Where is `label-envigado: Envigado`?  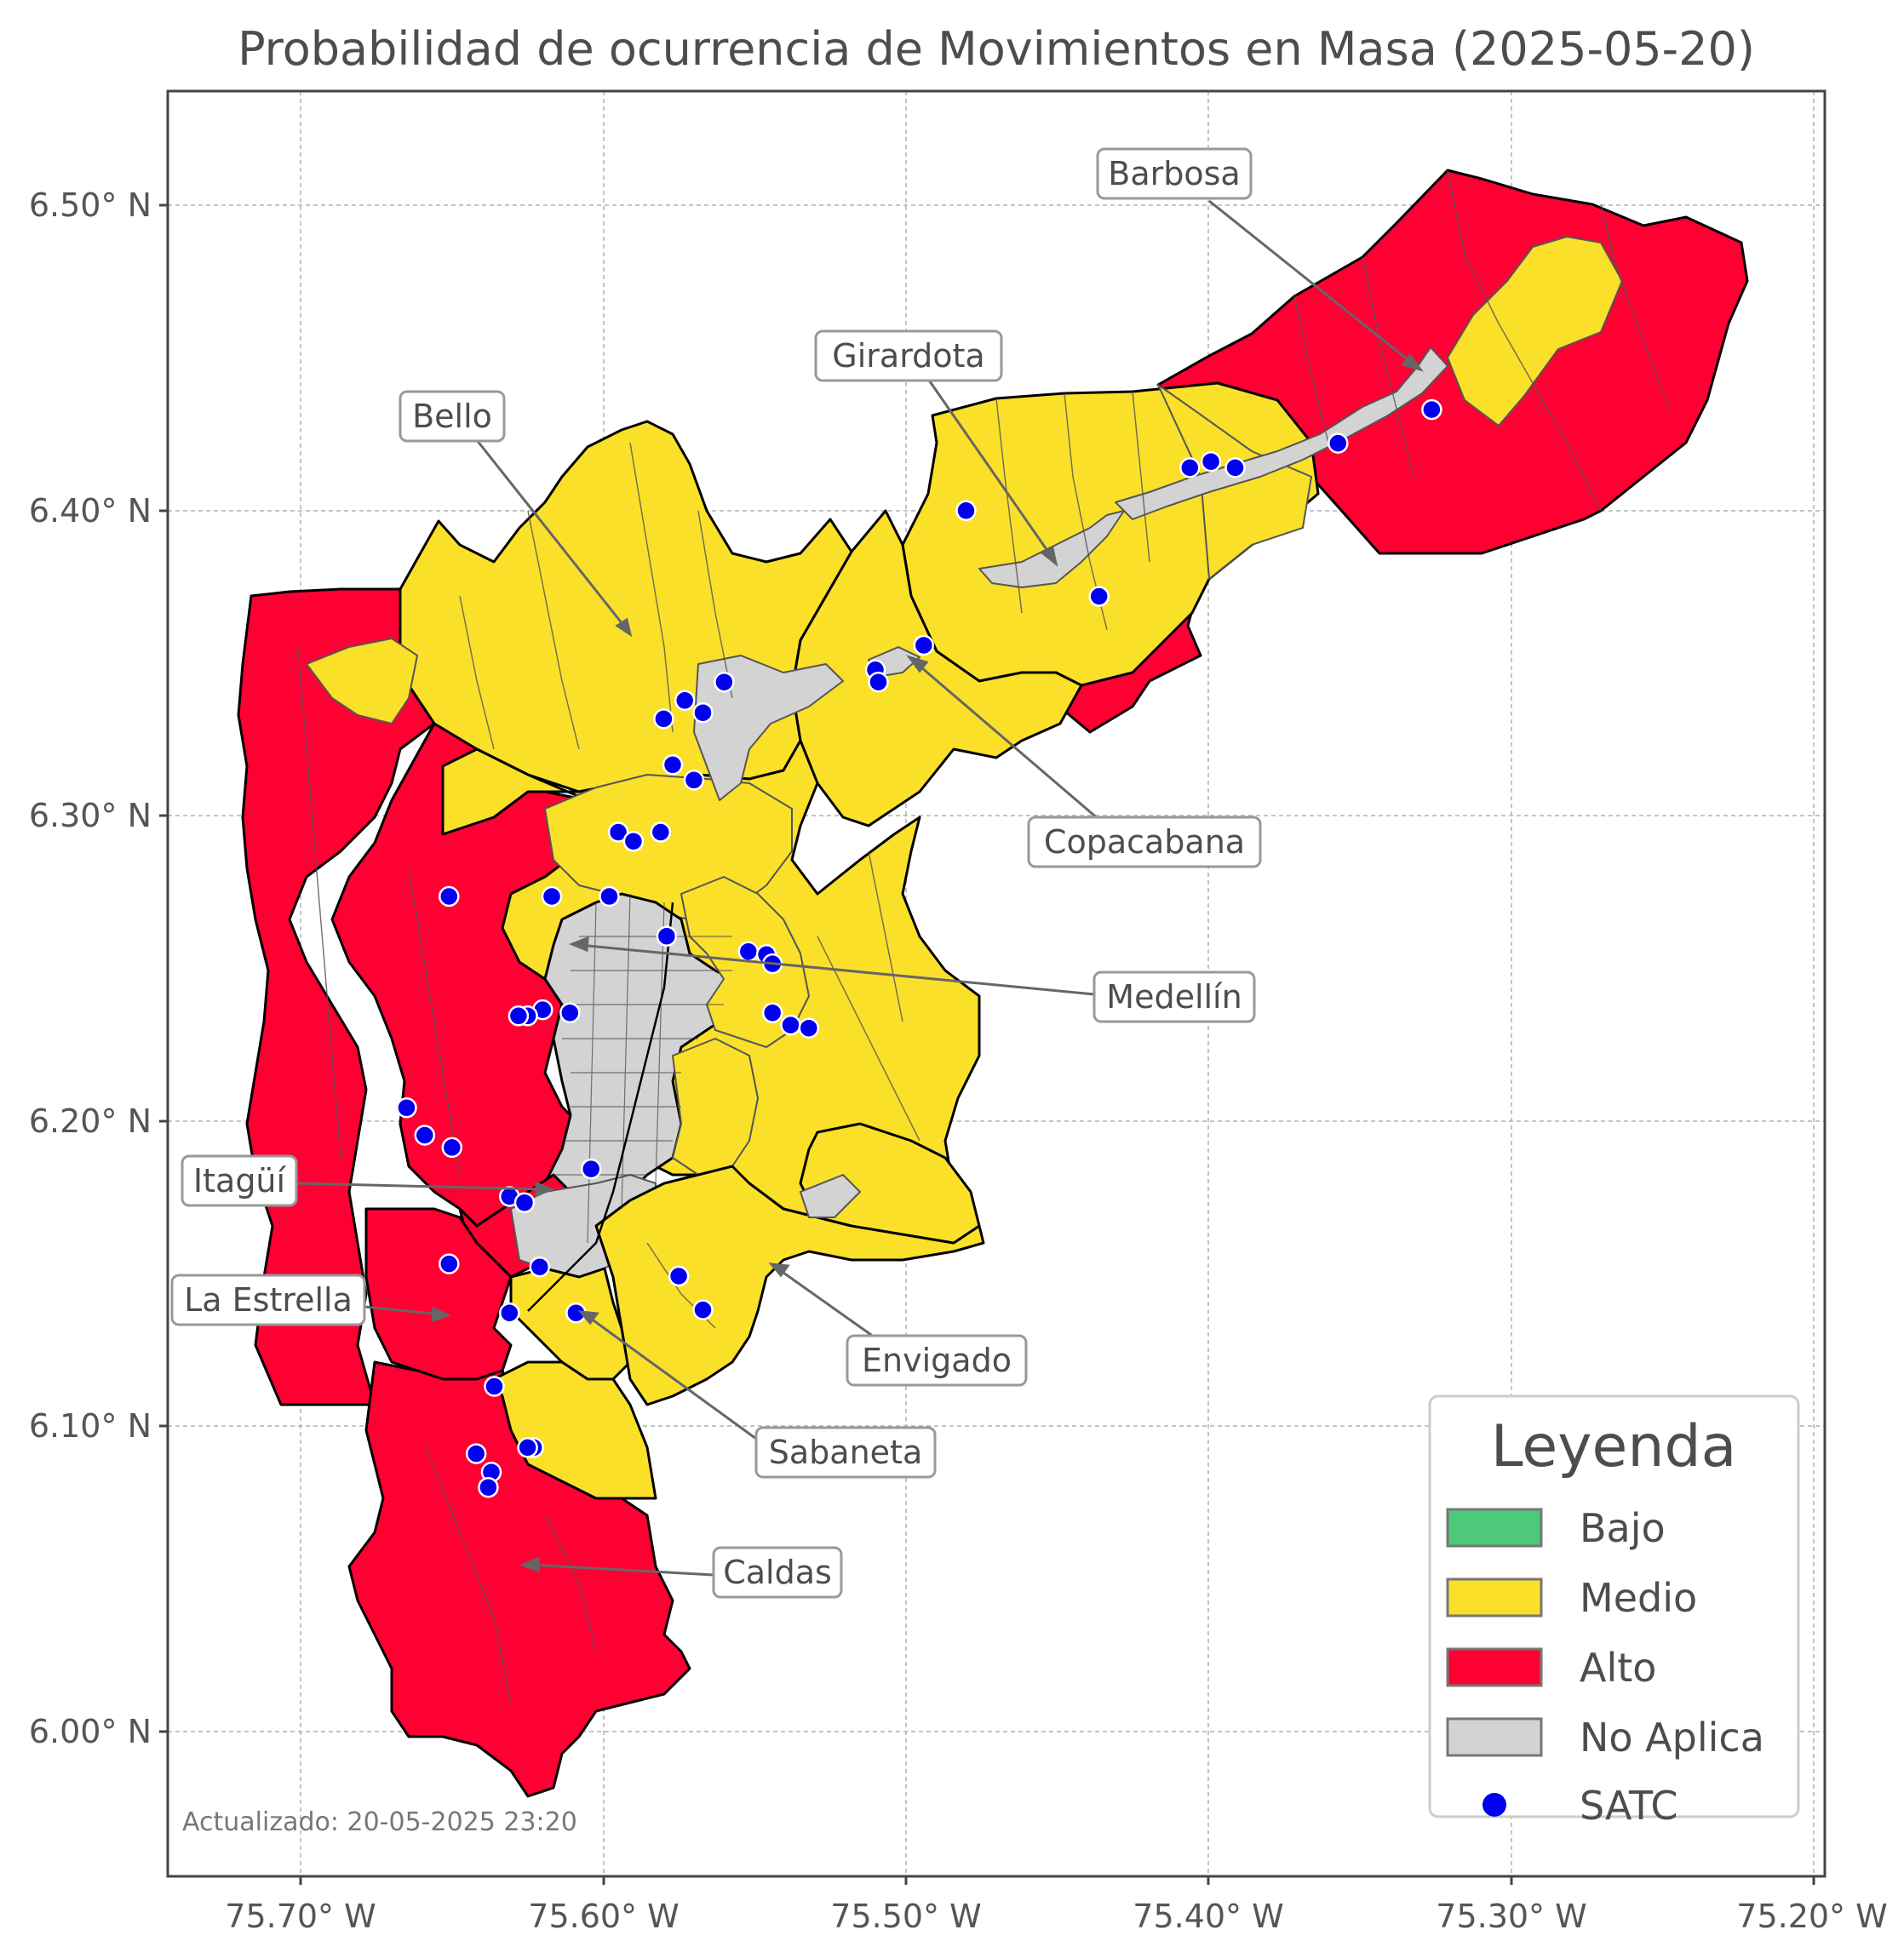 label-envigado: Envigado is located at coordinates (937, 1360).